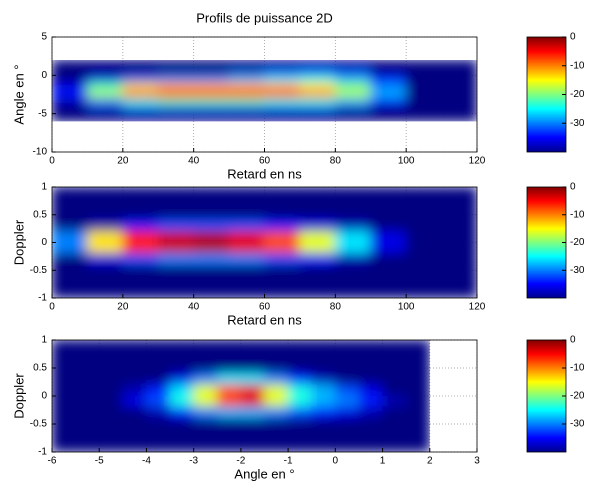  I want to click on y-tick-label: 1, so click(44, 187).